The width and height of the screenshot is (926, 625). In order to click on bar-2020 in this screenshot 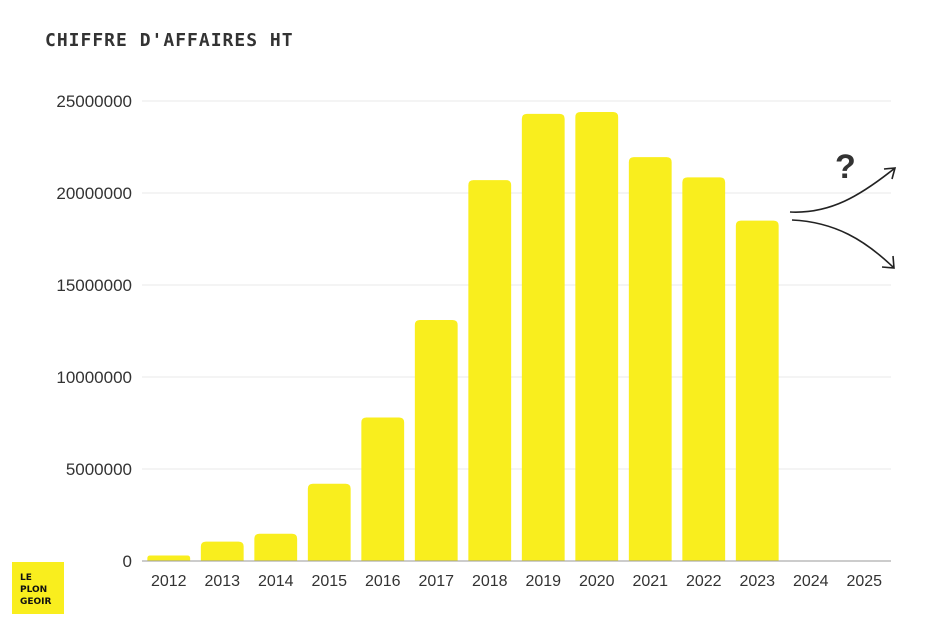, I will do `click(597, 336)`.